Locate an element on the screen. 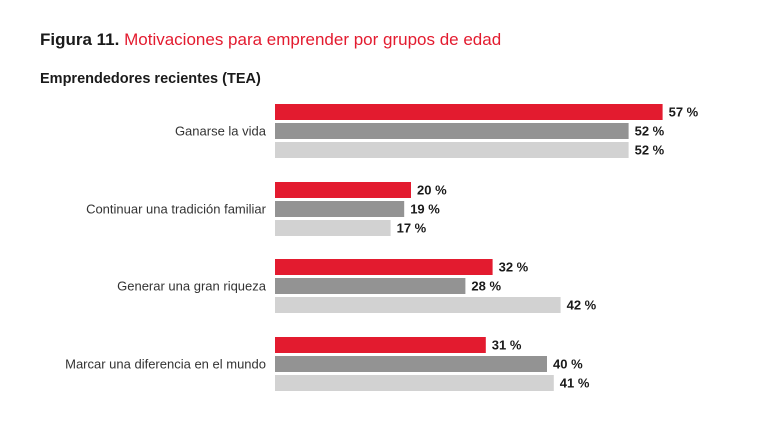  category-label: Continuar una tradición familiar is located at coordinates (176, 209).